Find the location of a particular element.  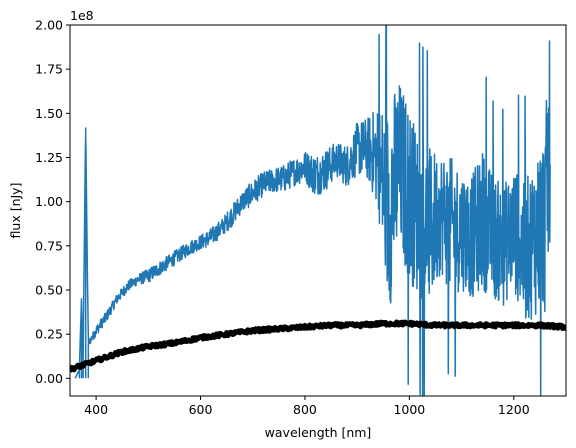

x-tick-label: 1200 is located at coordinates (514, 409).